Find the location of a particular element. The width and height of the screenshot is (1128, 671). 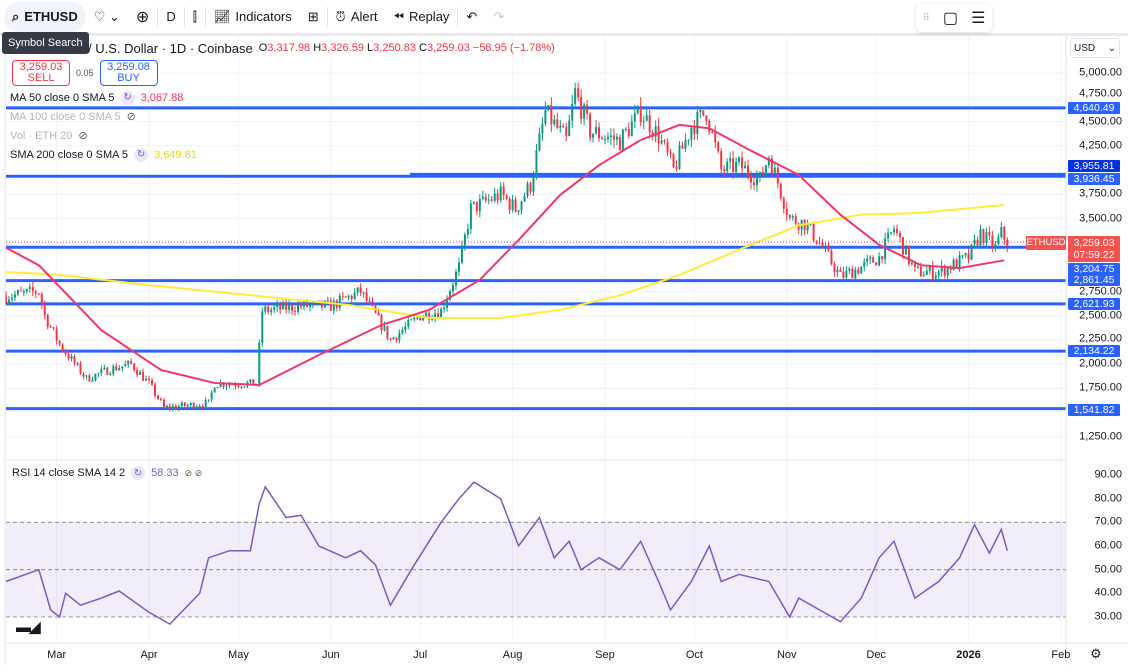

buy-button: 3,259.08 BUY is located at coordinates (128, 73).